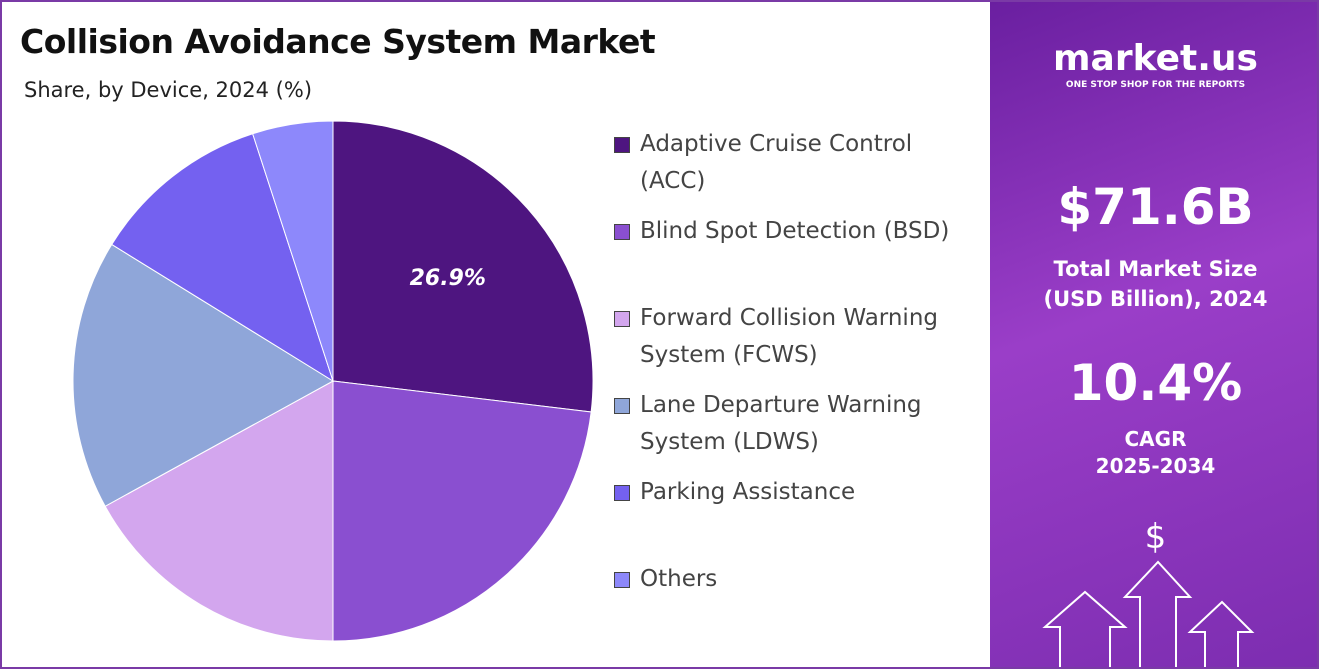 Image resolution: width=1319 pixels, height=669 pixels. What do you see at coordinates (679, 579) in the screenshot?
I see `legend-label: Others` at bounding box center [679, 579].